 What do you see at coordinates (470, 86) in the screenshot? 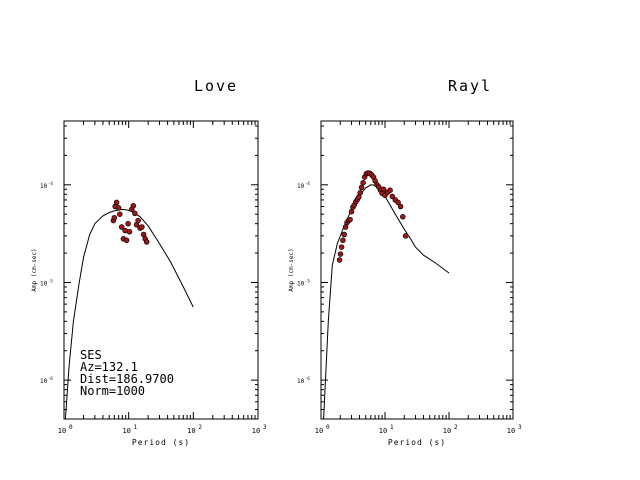
I see `chart-title: Rayl` at bounding box center [470, 86].